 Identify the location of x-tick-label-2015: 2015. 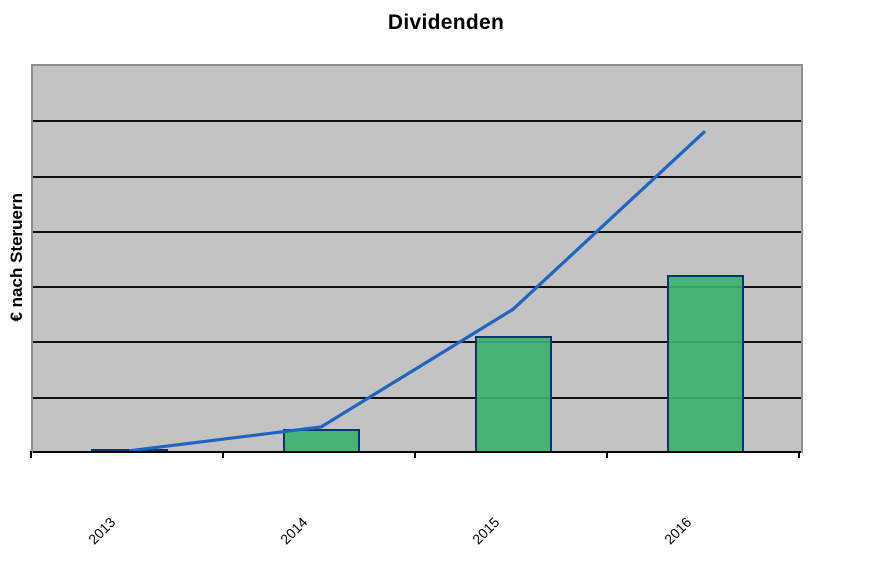
(486, 530).